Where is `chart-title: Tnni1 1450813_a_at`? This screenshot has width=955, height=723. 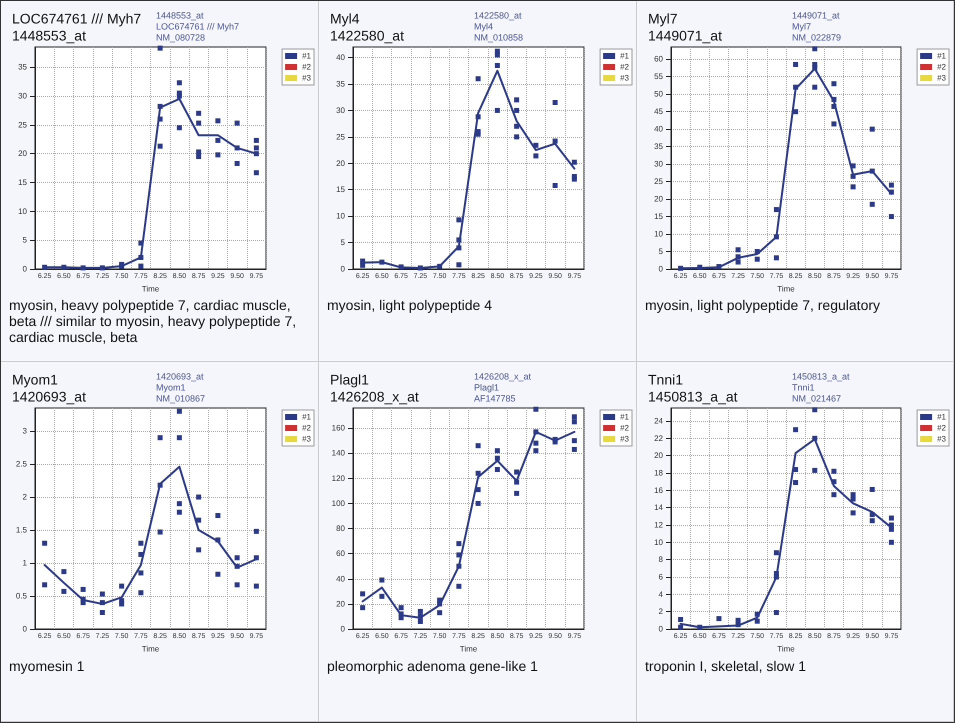
chart-title: Tnni1 1450813_a_at is located at coordinates (693, 388).